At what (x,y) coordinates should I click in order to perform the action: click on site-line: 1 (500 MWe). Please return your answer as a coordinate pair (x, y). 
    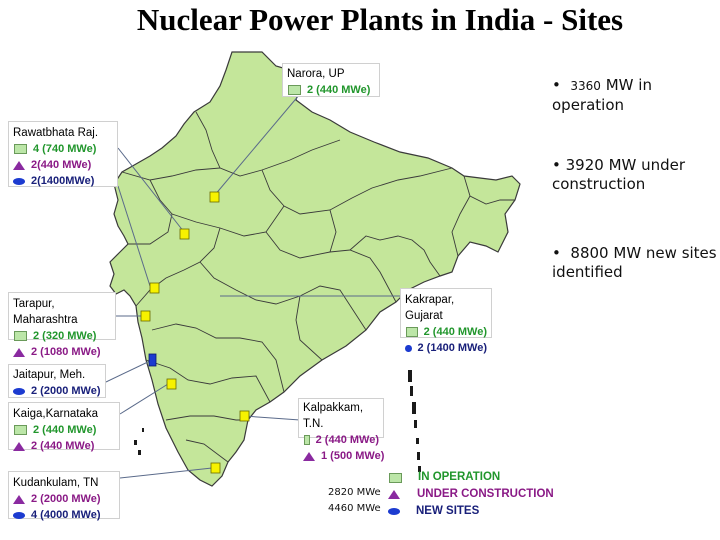
    Looking at the image, I should click on (343, 456).